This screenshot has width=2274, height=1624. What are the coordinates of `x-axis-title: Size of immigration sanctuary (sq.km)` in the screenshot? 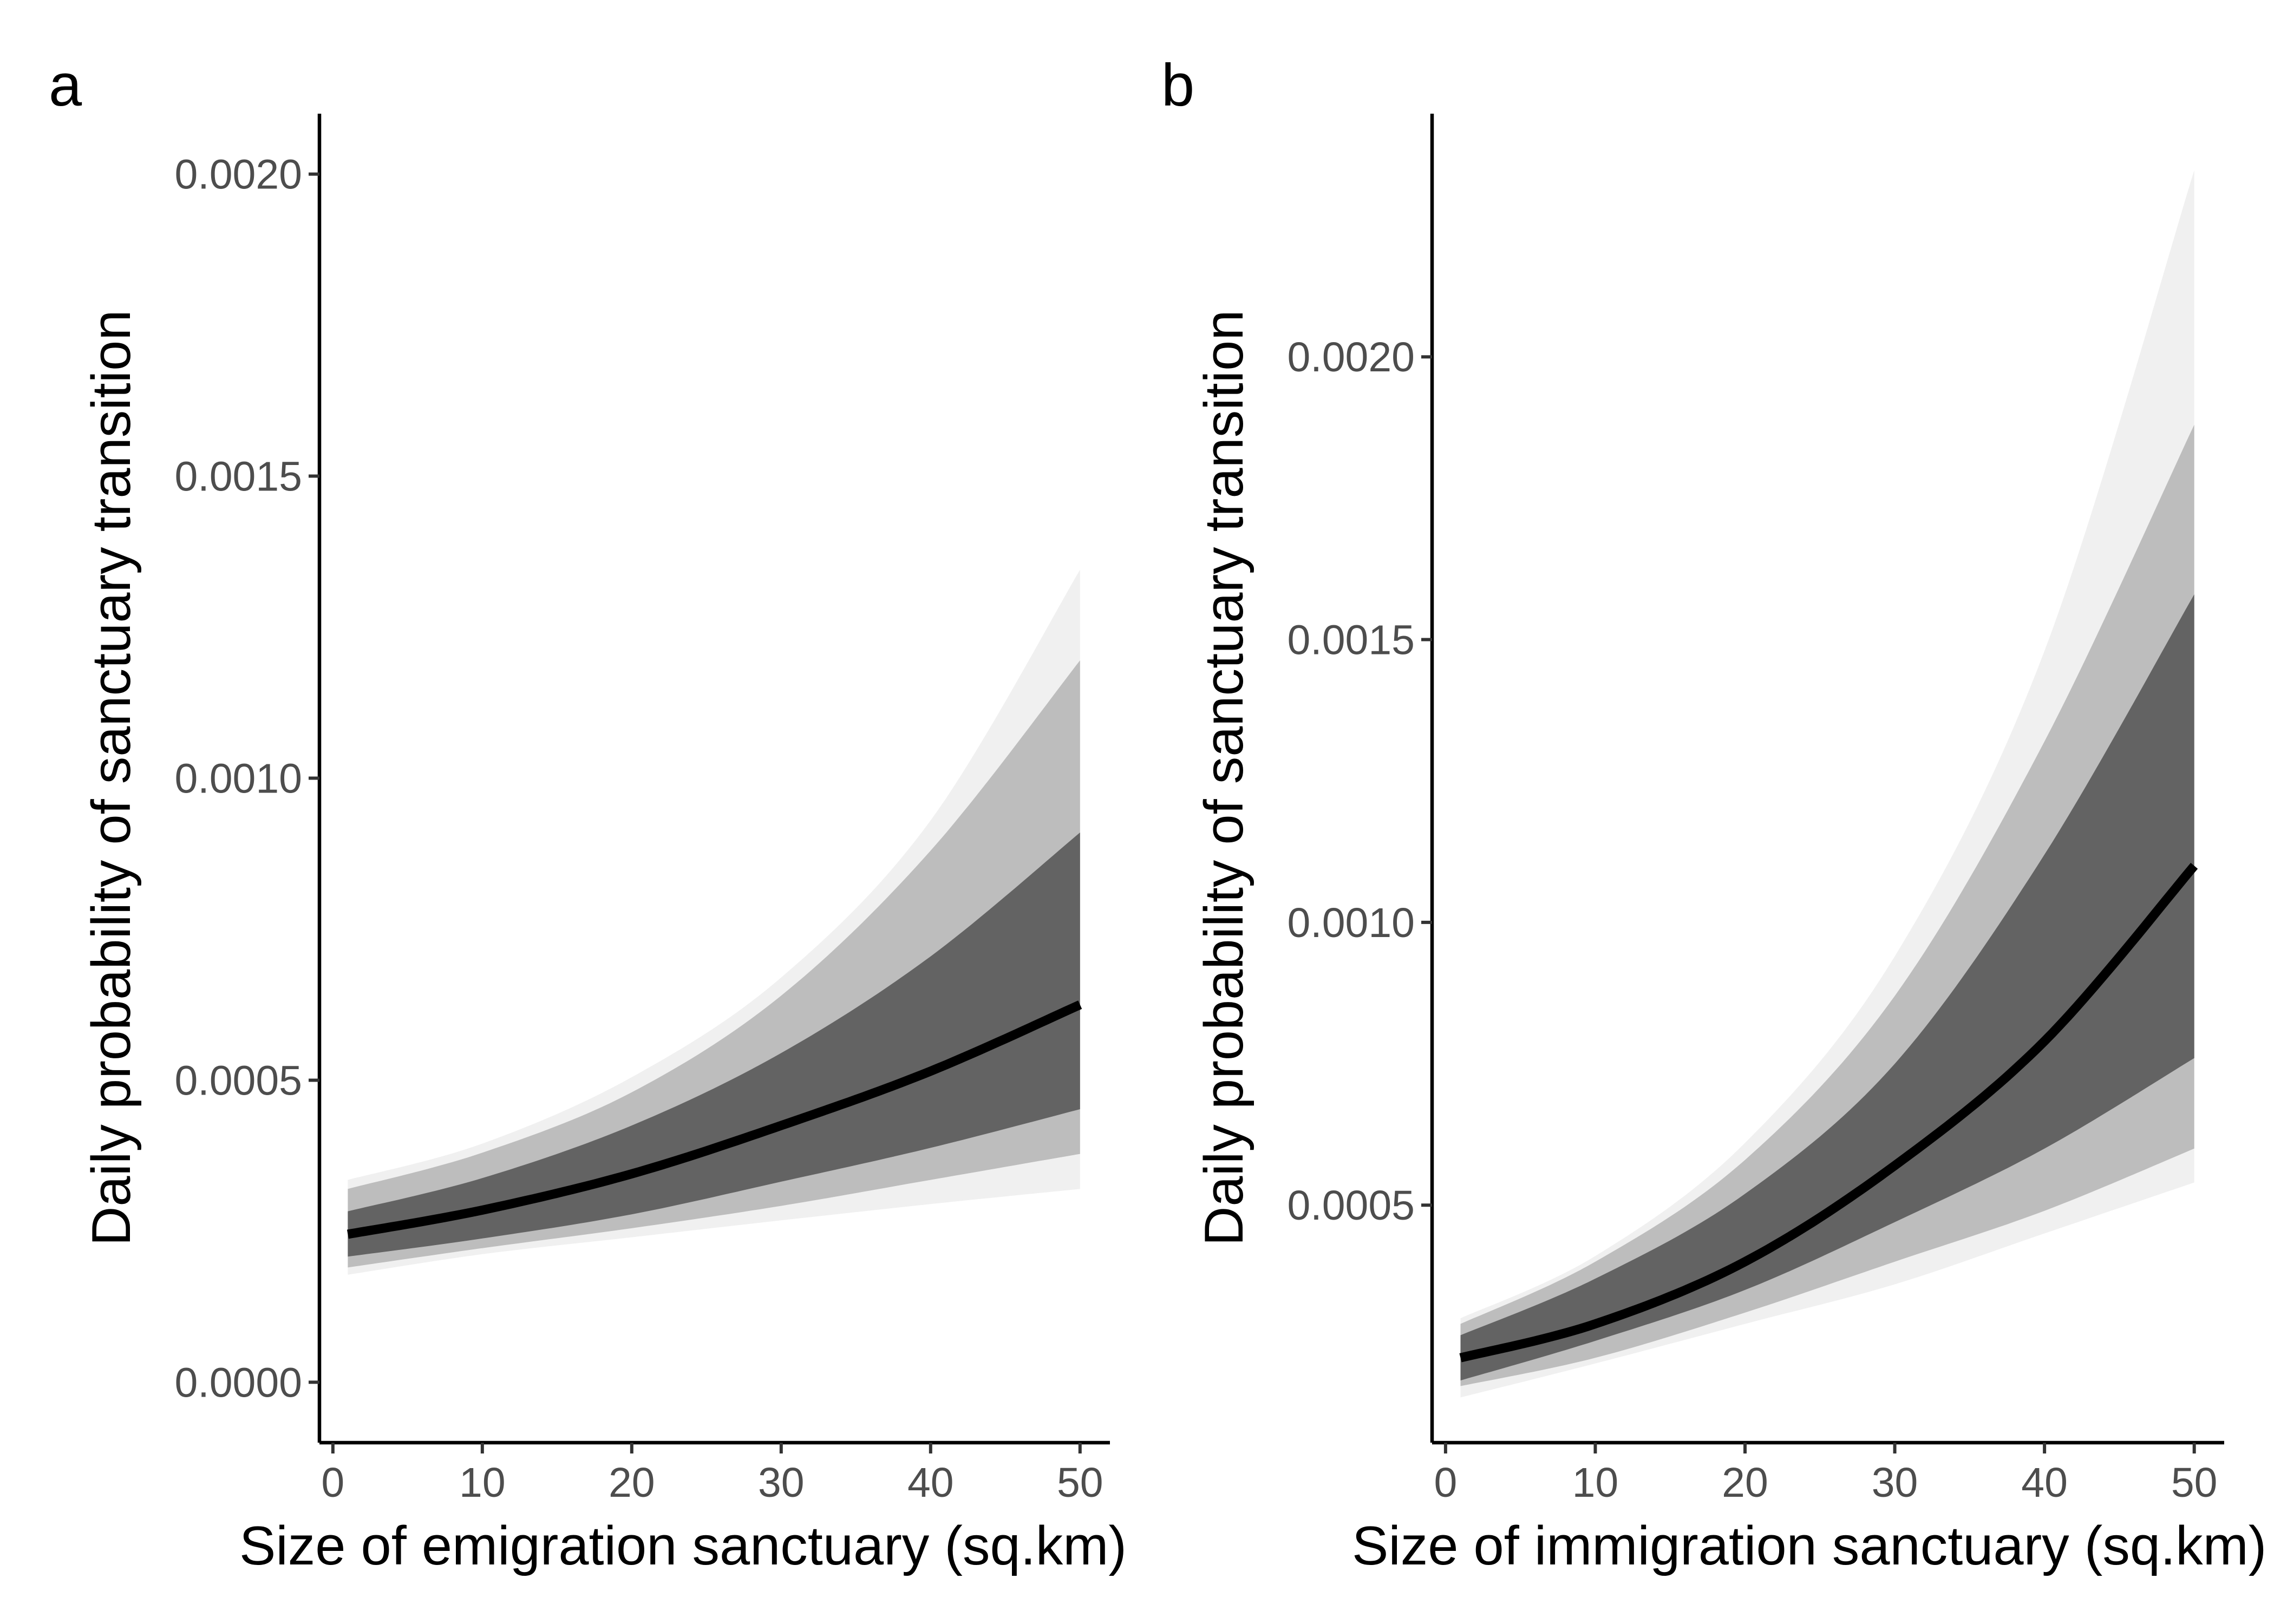 It's located at (1809, 1546).